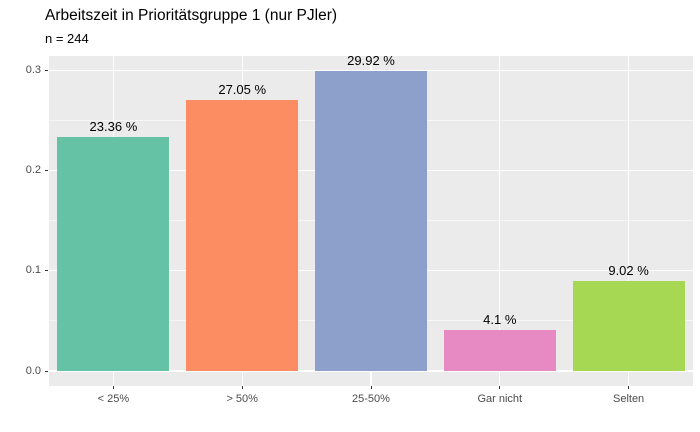 This screenshot has height=432, width=700. I want to click on bar-value-label: 23.36 %, so click(113, 126).